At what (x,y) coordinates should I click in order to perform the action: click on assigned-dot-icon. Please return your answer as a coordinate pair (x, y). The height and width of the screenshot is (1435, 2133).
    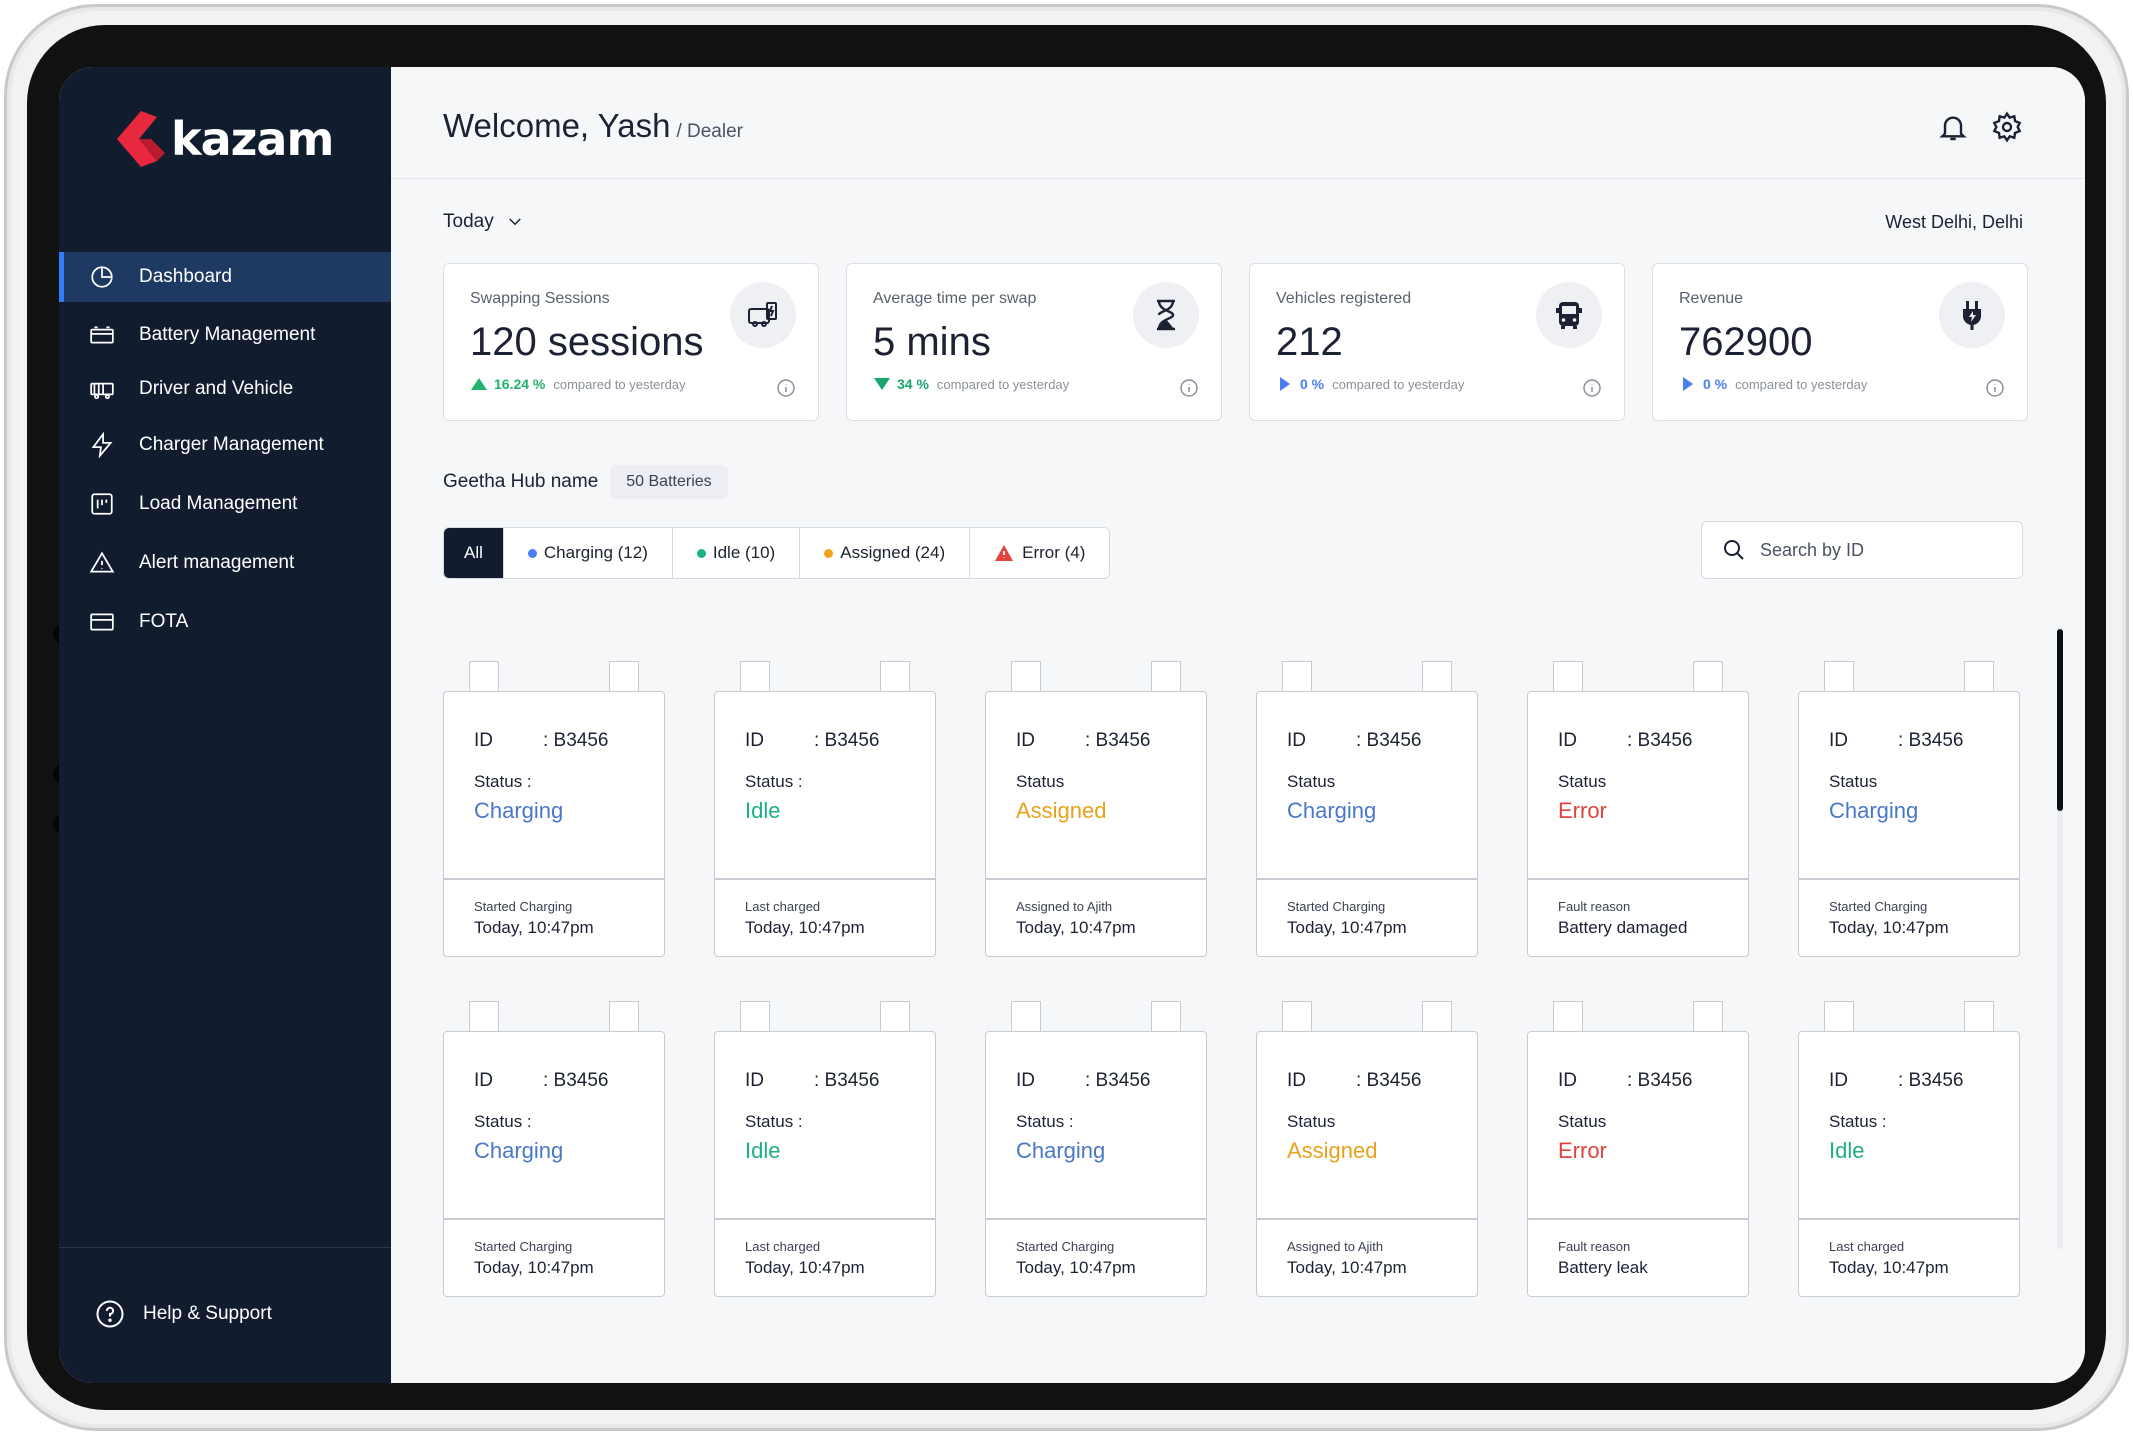
    Looking at the image, I should click on (829, 553).